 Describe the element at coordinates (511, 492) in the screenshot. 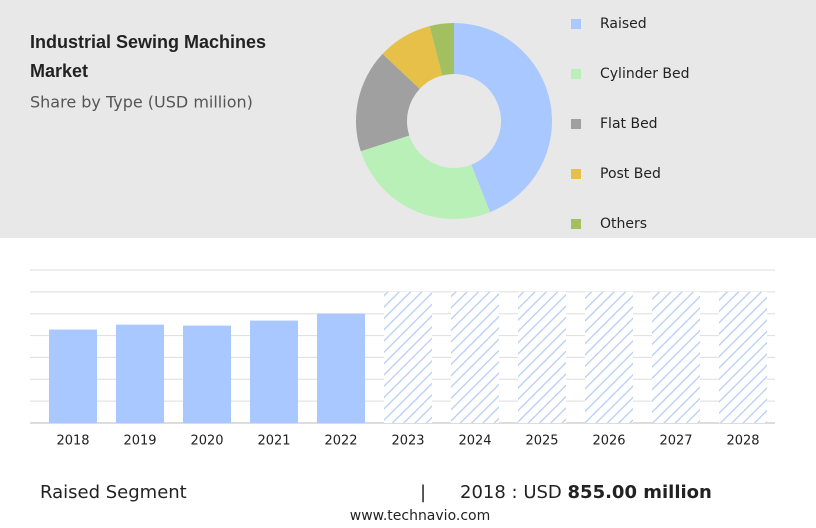

I see `footer-year: 2018 : USD` at that location.